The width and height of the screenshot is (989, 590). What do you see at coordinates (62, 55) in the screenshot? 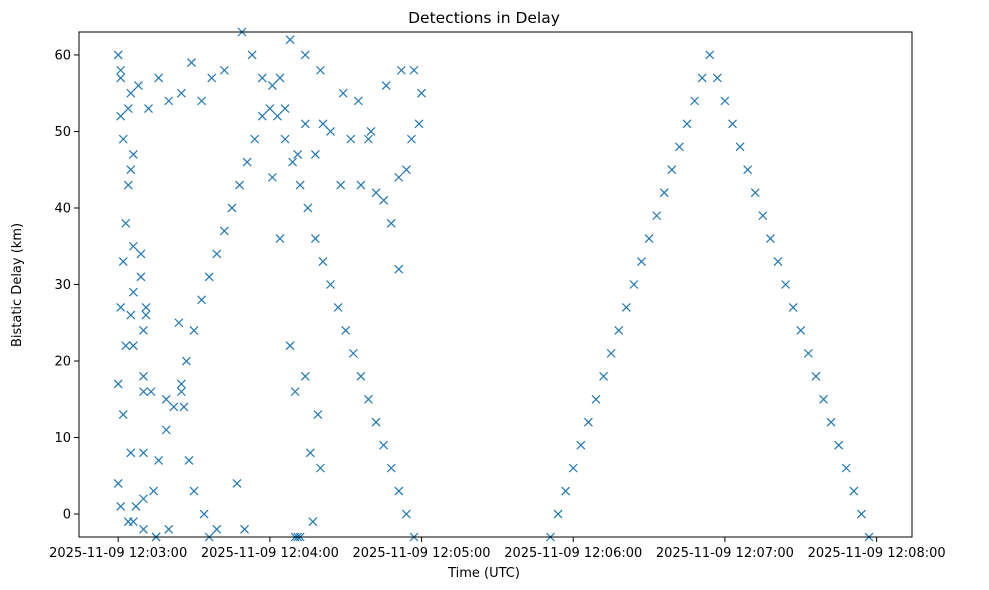
I see `y-tick-label: 60` at bounding box center [62, 55].